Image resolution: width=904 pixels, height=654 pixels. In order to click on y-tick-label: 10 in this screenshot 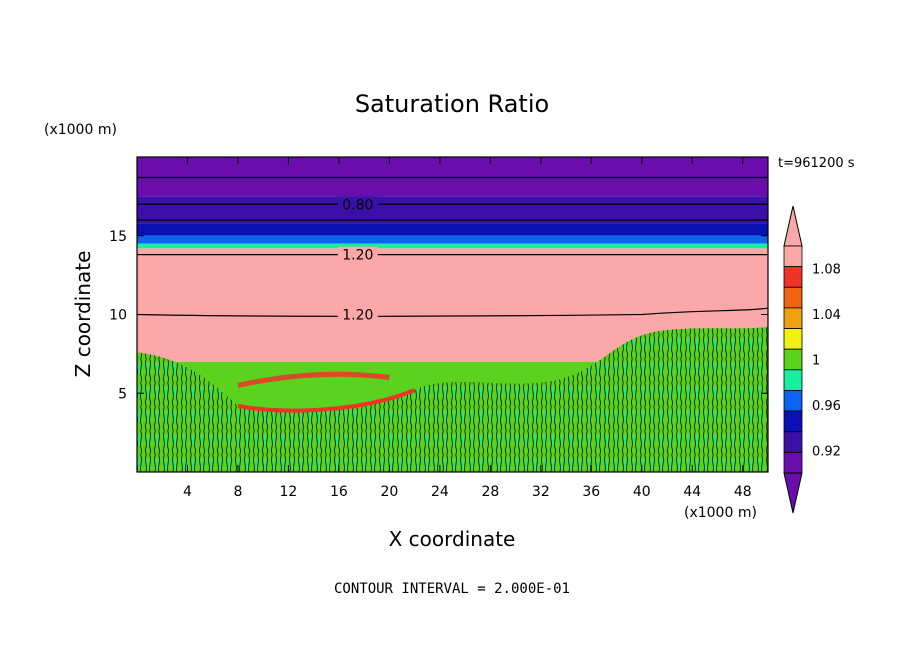, I will do `click(118, 316)`.